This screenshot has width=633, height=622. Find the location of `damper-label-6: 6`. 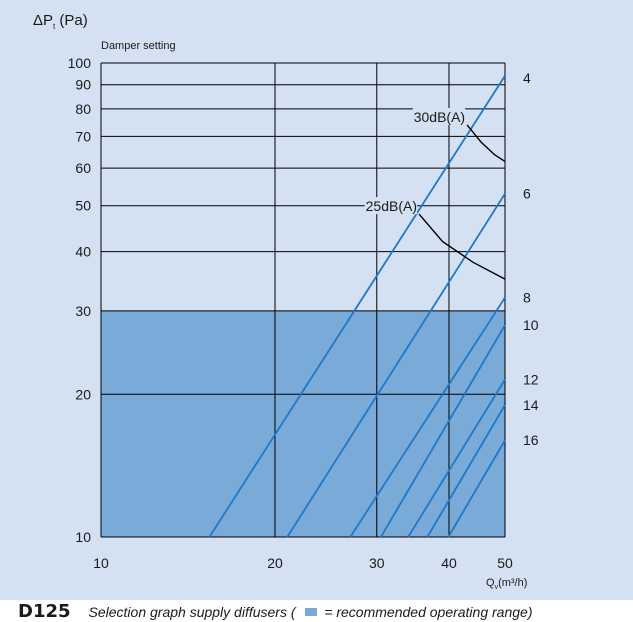

damper-label-6: 6 is located at coordinates (527, 194).